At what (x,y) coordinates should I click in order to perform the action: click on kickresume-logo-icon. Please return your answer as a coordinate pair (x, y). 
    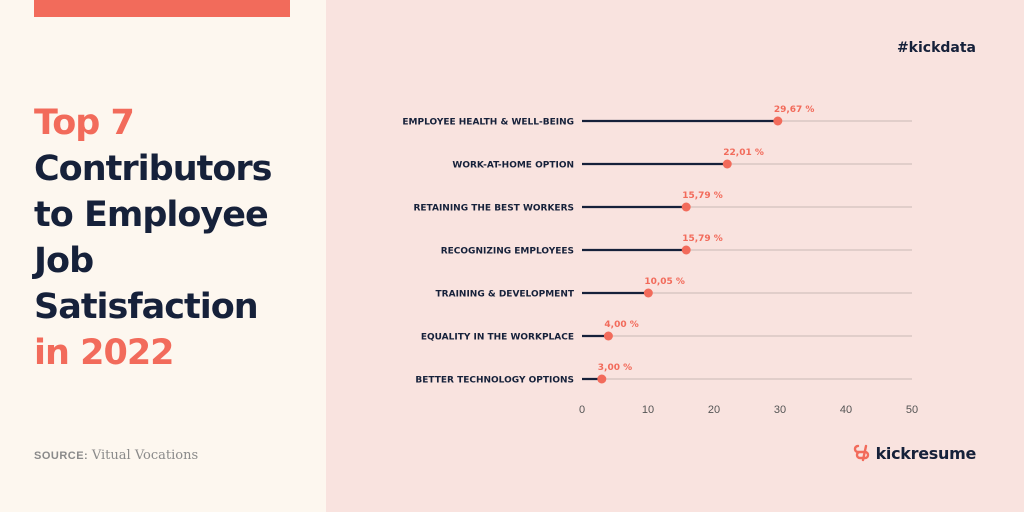
    Looking at the image, I should click on (861, 453).